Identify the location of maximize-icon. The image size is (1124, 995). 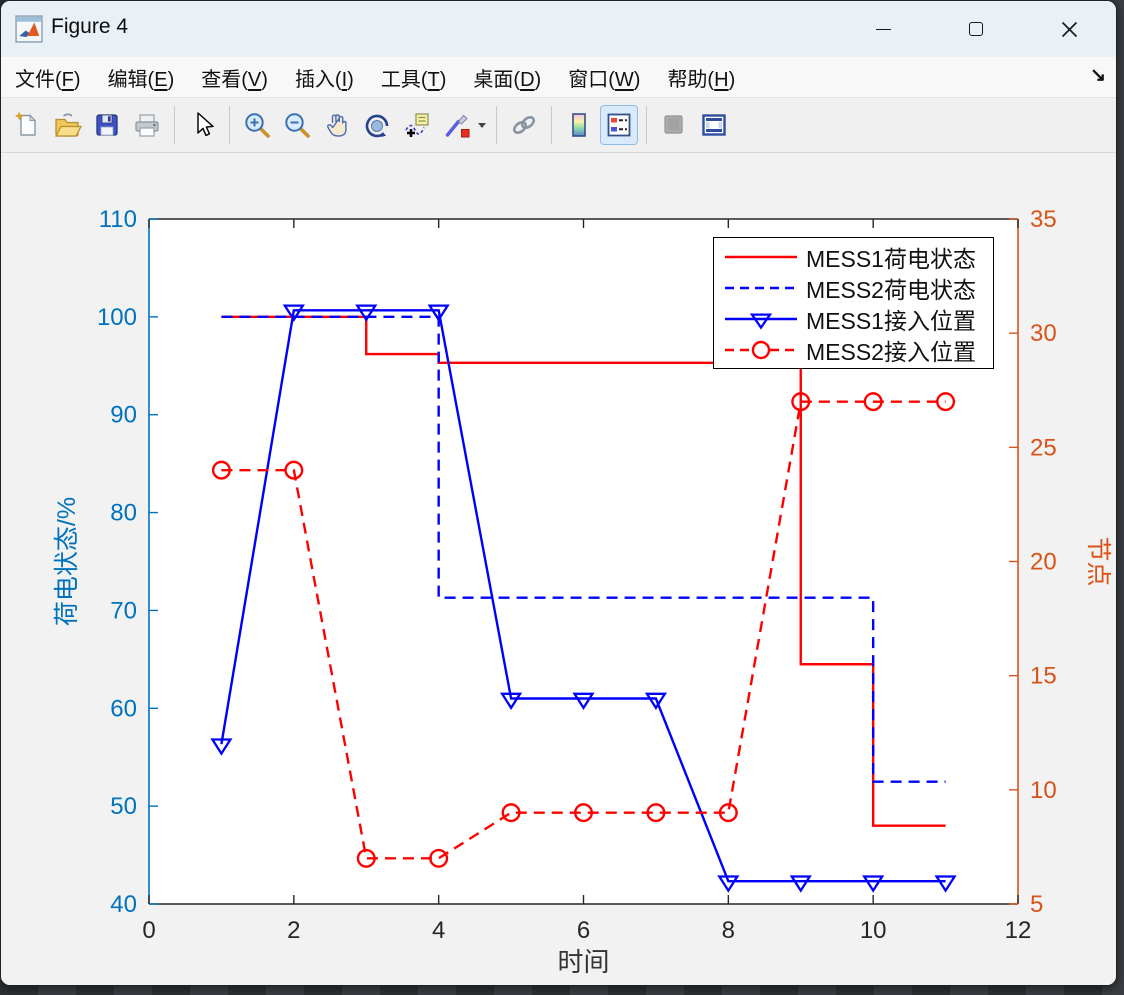
(976, 29).